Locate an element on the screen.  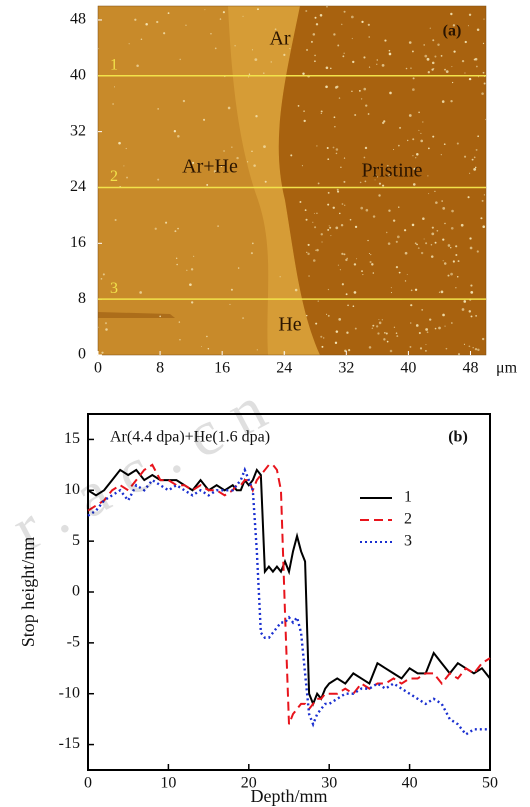
watermark: r.ac.cn is located at coordinates (147, 464).